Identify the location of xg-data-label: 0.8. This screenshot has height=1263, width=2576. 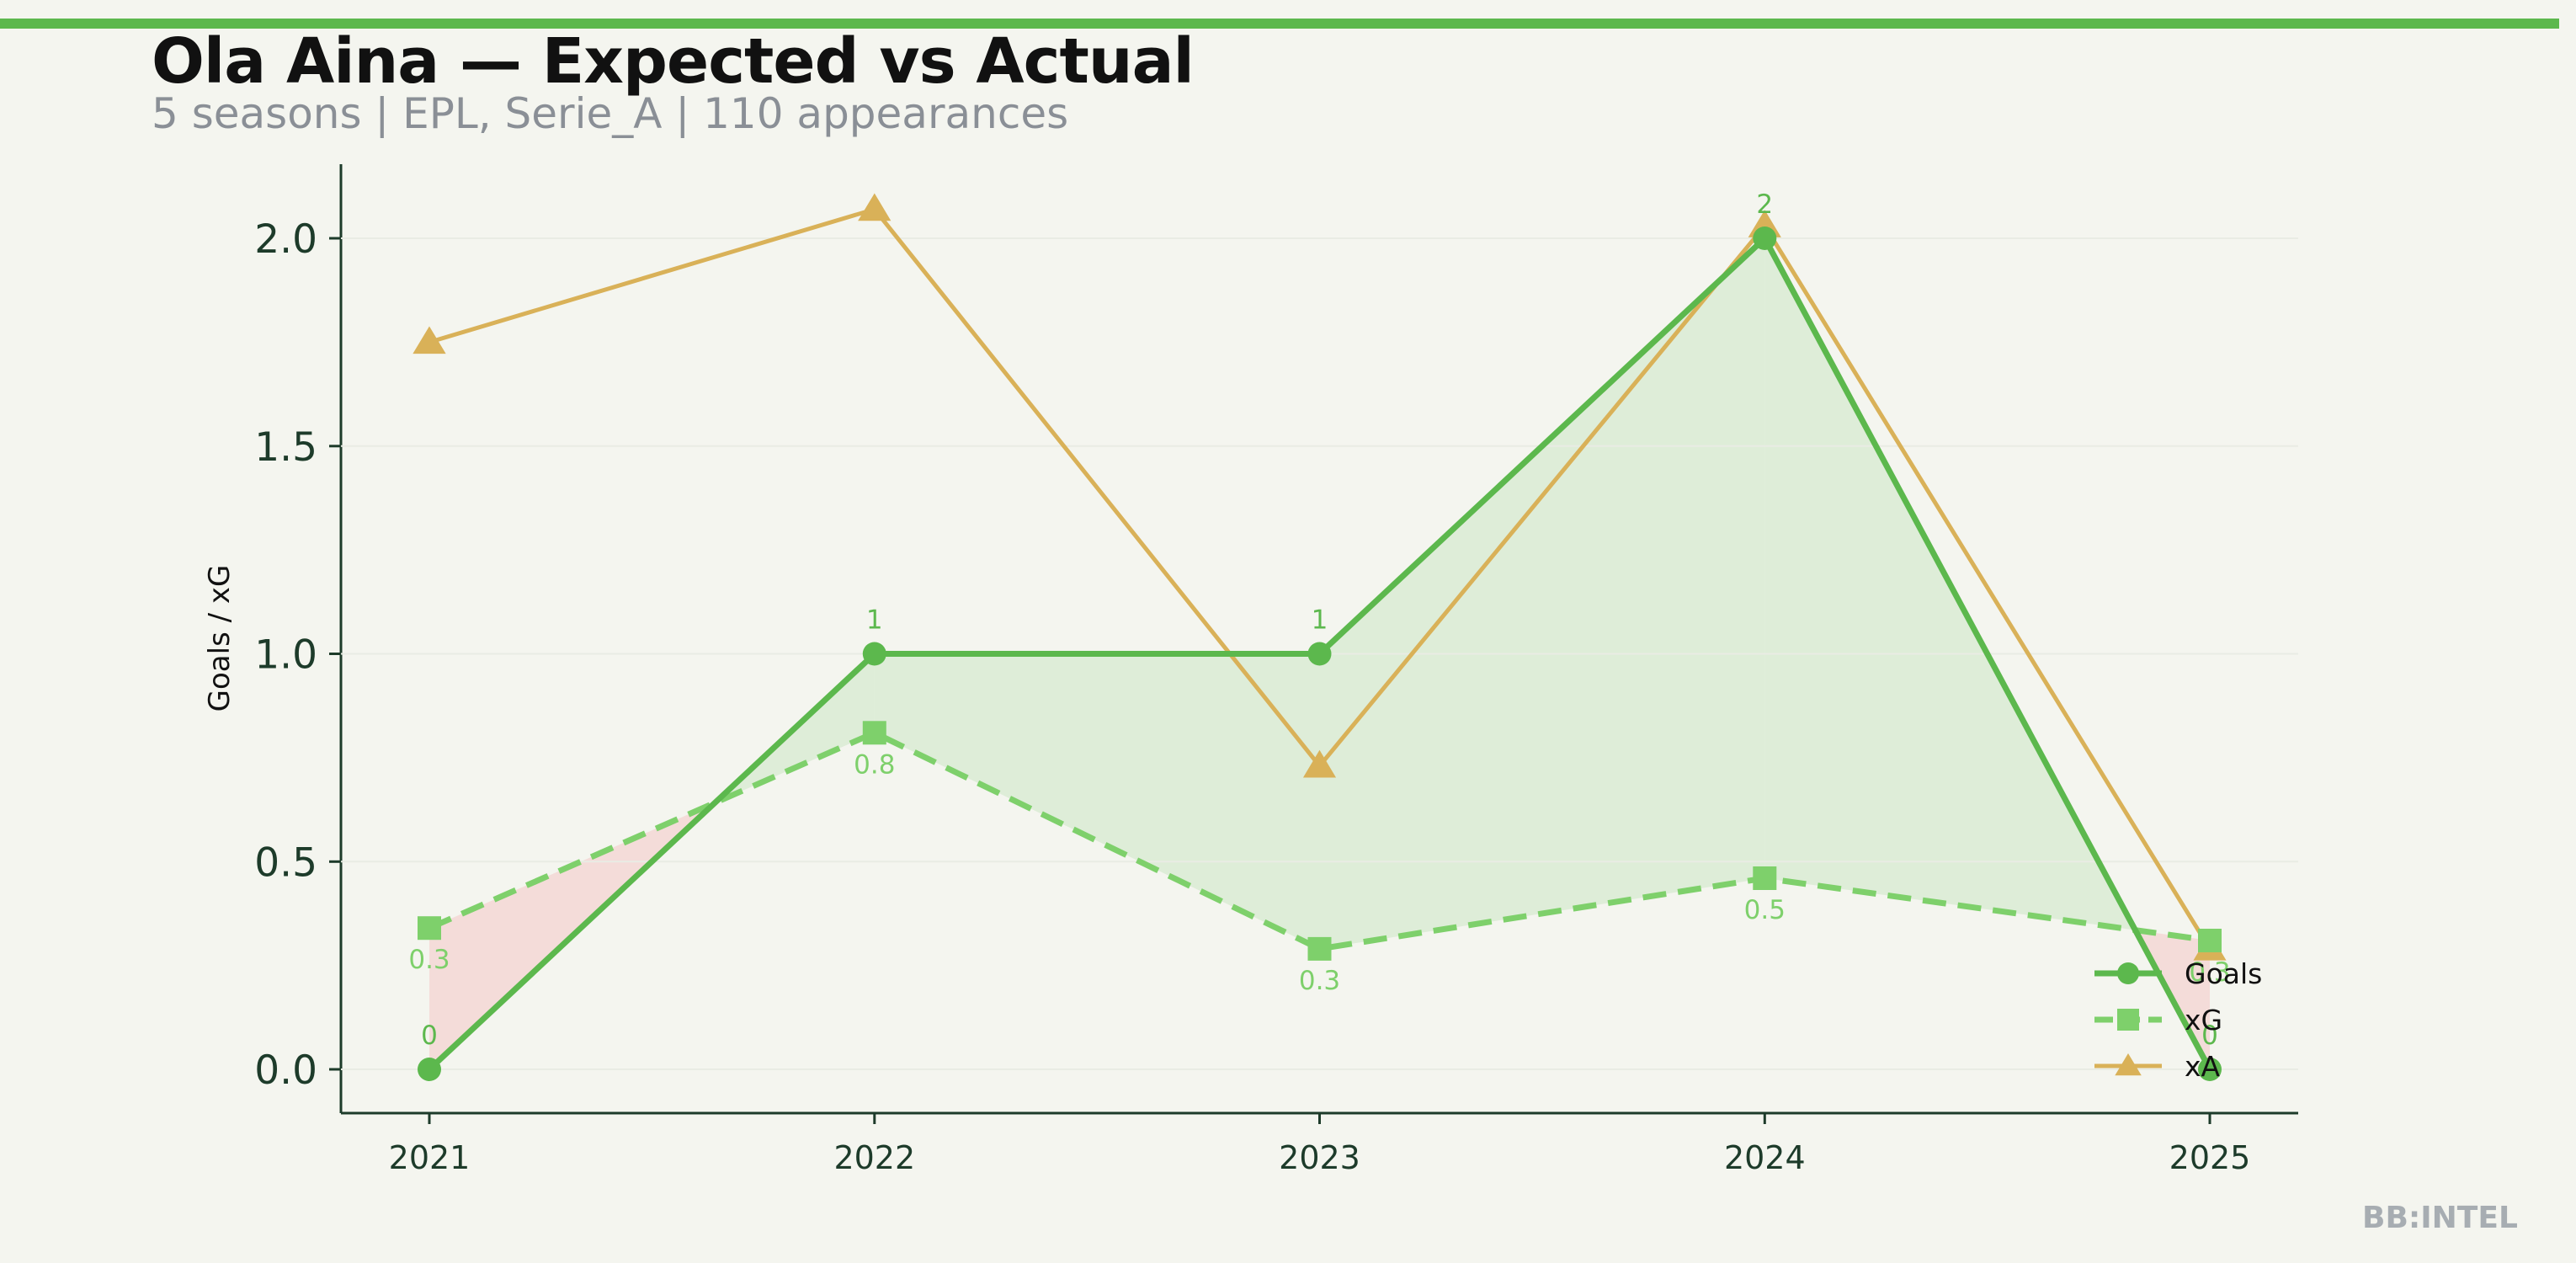
(874, 764).